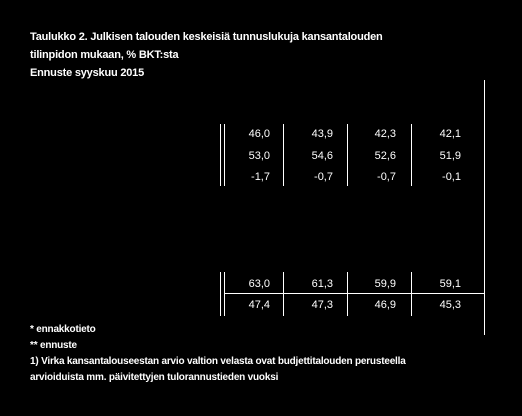  What do you see at coordinates (450, 284) in the screenshot?
I see `table-cell: 59,1` at bounding box center [450, 284].